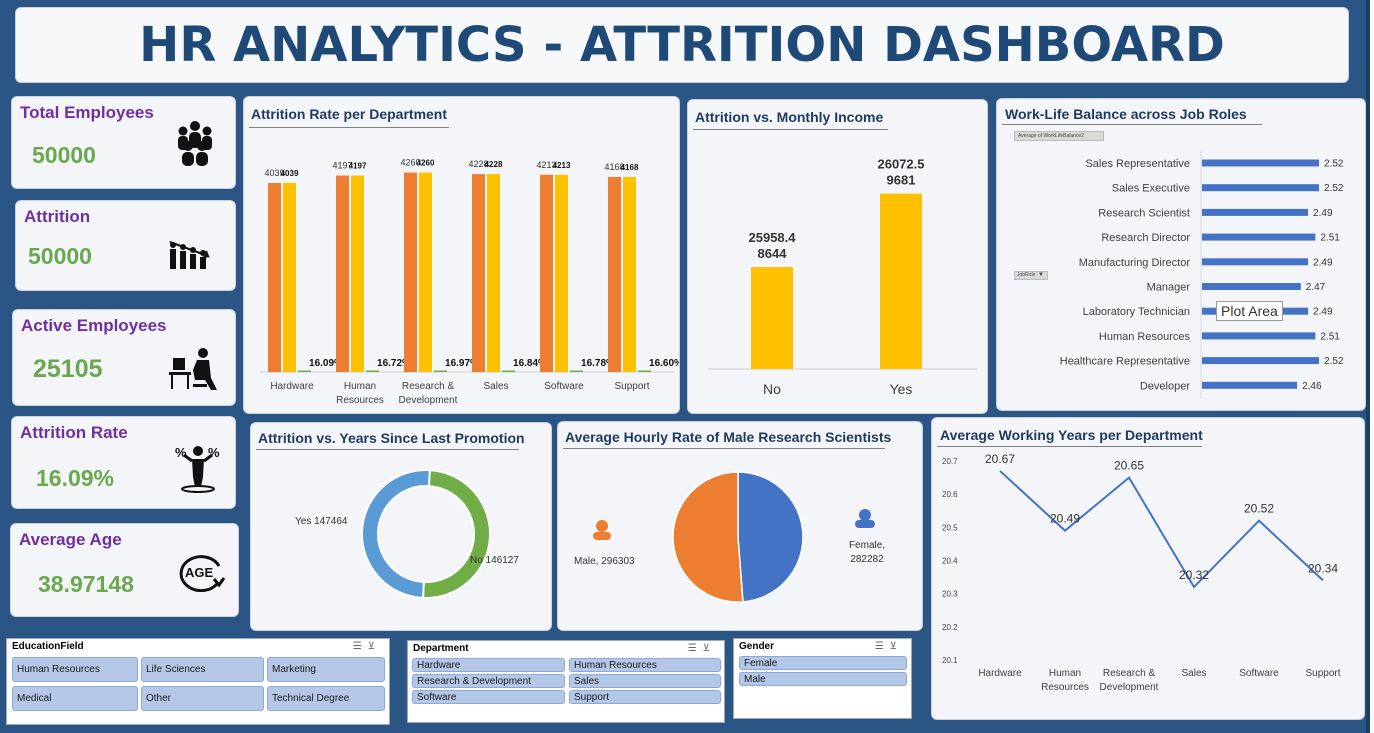 This screenshot has height=733, width=1374. I want to click on category-label: Manager, so click(1169, 288).